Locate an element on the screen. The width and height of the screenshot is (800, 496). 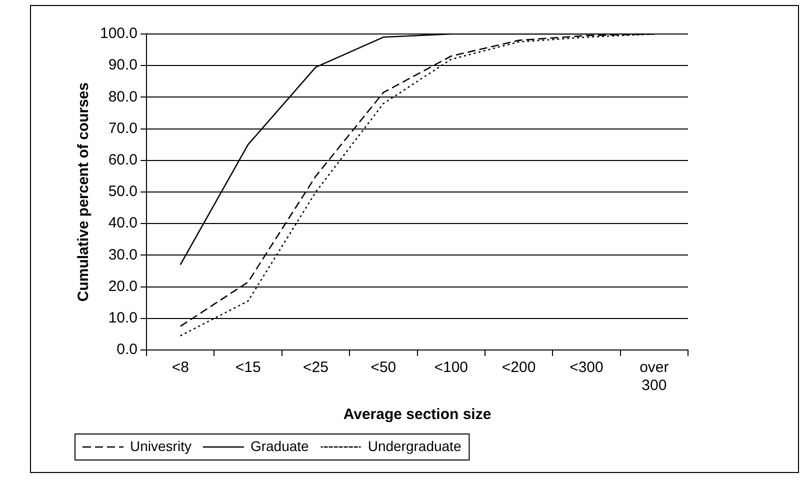
x-tick-label: <100 is located at coordinates (451, 367).